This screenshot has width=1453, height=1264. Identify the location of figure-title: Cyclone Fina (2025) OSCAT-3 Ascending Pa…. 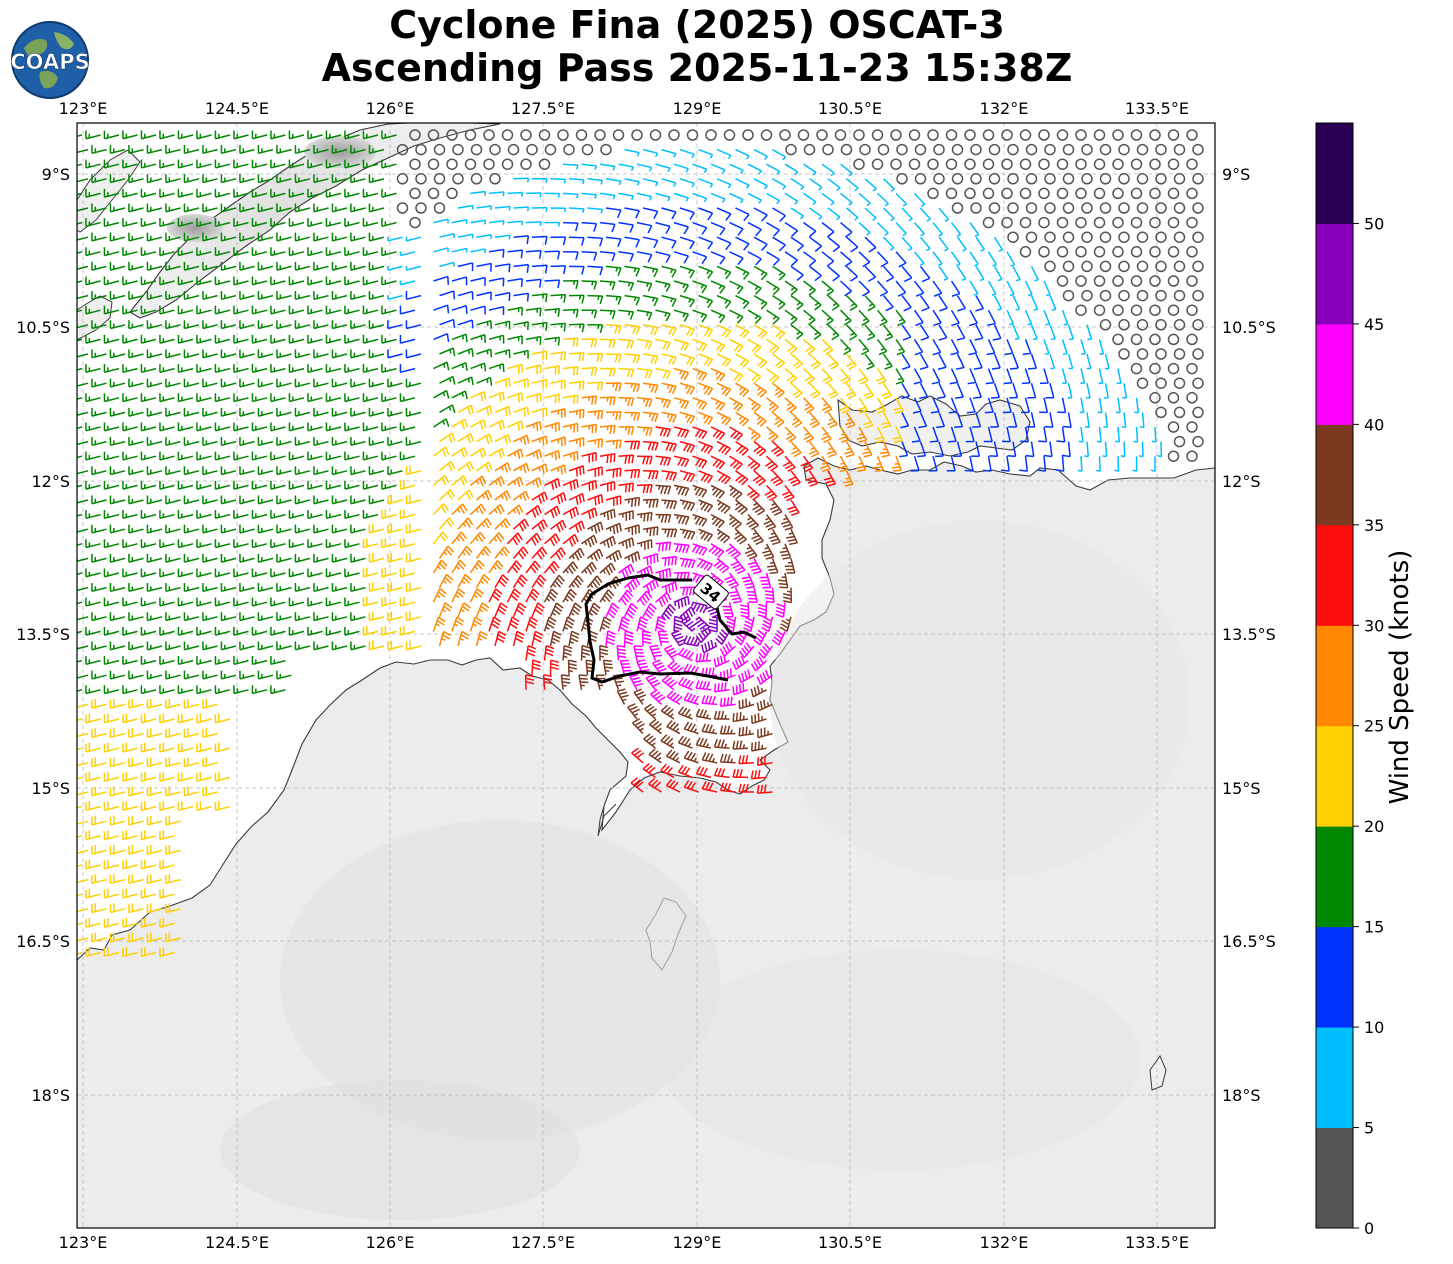
(697, 47).